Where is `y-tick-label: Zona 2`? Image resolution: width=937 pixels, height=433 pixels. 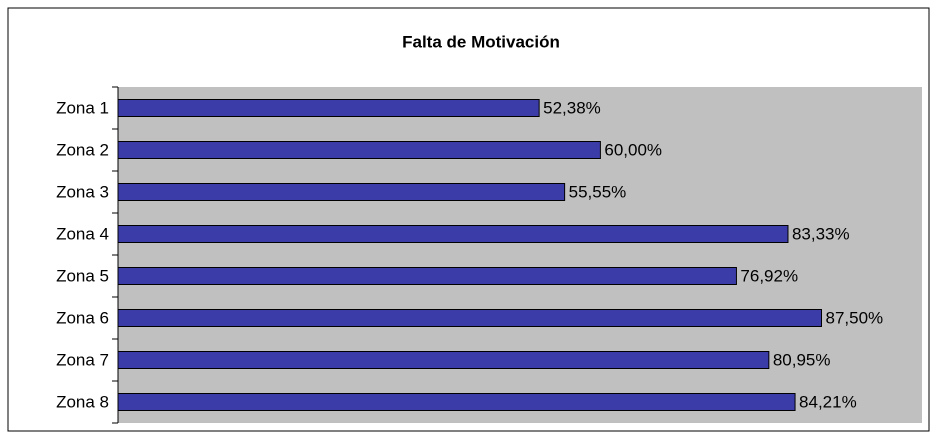 y-tick-label: Zona 2 is located at coordinates (82, 149).